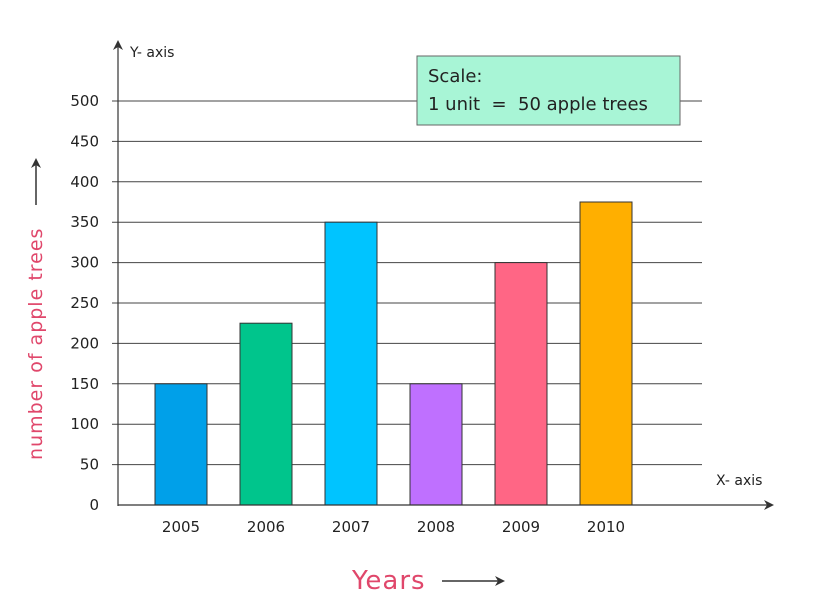 The width and height of the screenshot is (819, 614). What do you see at coordinates (266, 414) in the screenshot?
I see `bar-2006` at bounding box center [266, 414].